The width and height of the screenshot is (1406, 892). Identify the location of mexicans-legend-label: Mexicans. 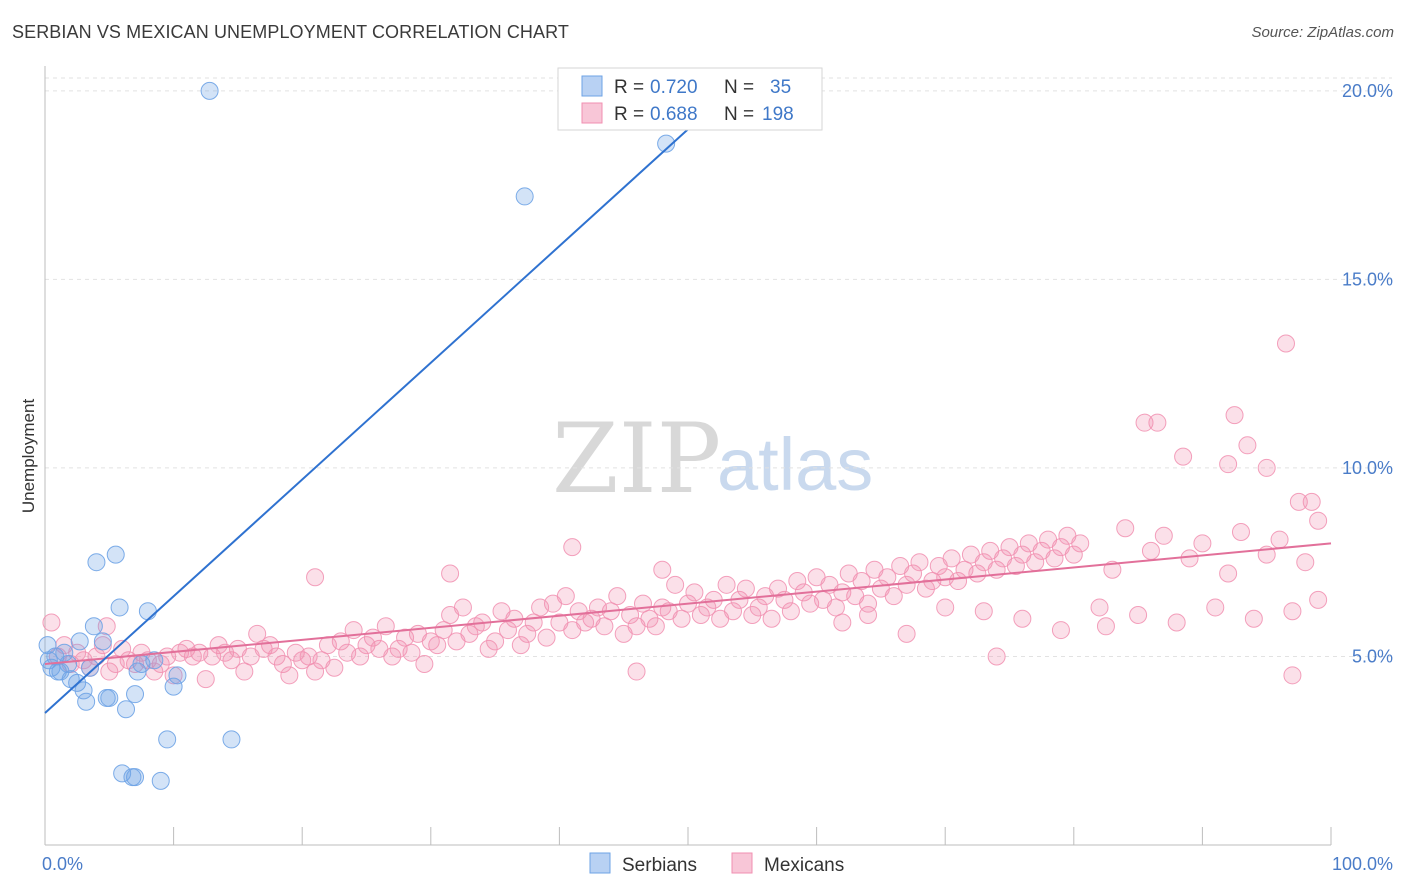
(804, 865).